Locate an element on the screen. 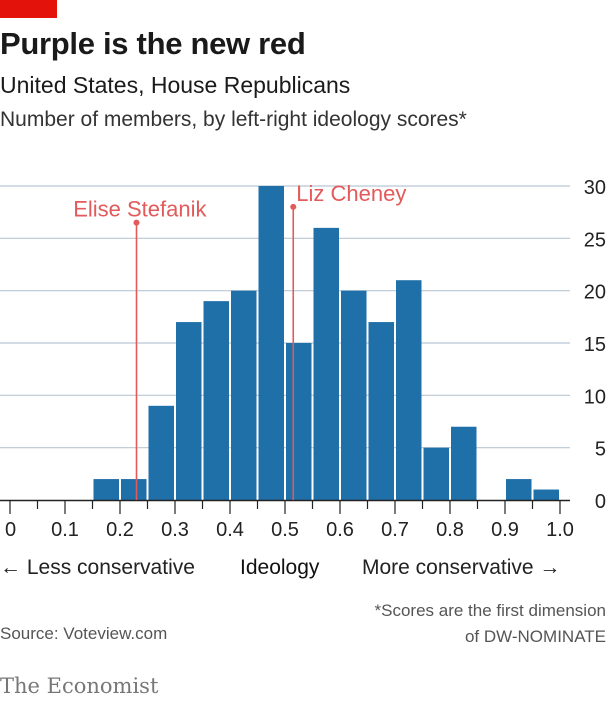 The image size is (608, 701). x-tick-label: 0.7 is located at coordinates (395, 529).